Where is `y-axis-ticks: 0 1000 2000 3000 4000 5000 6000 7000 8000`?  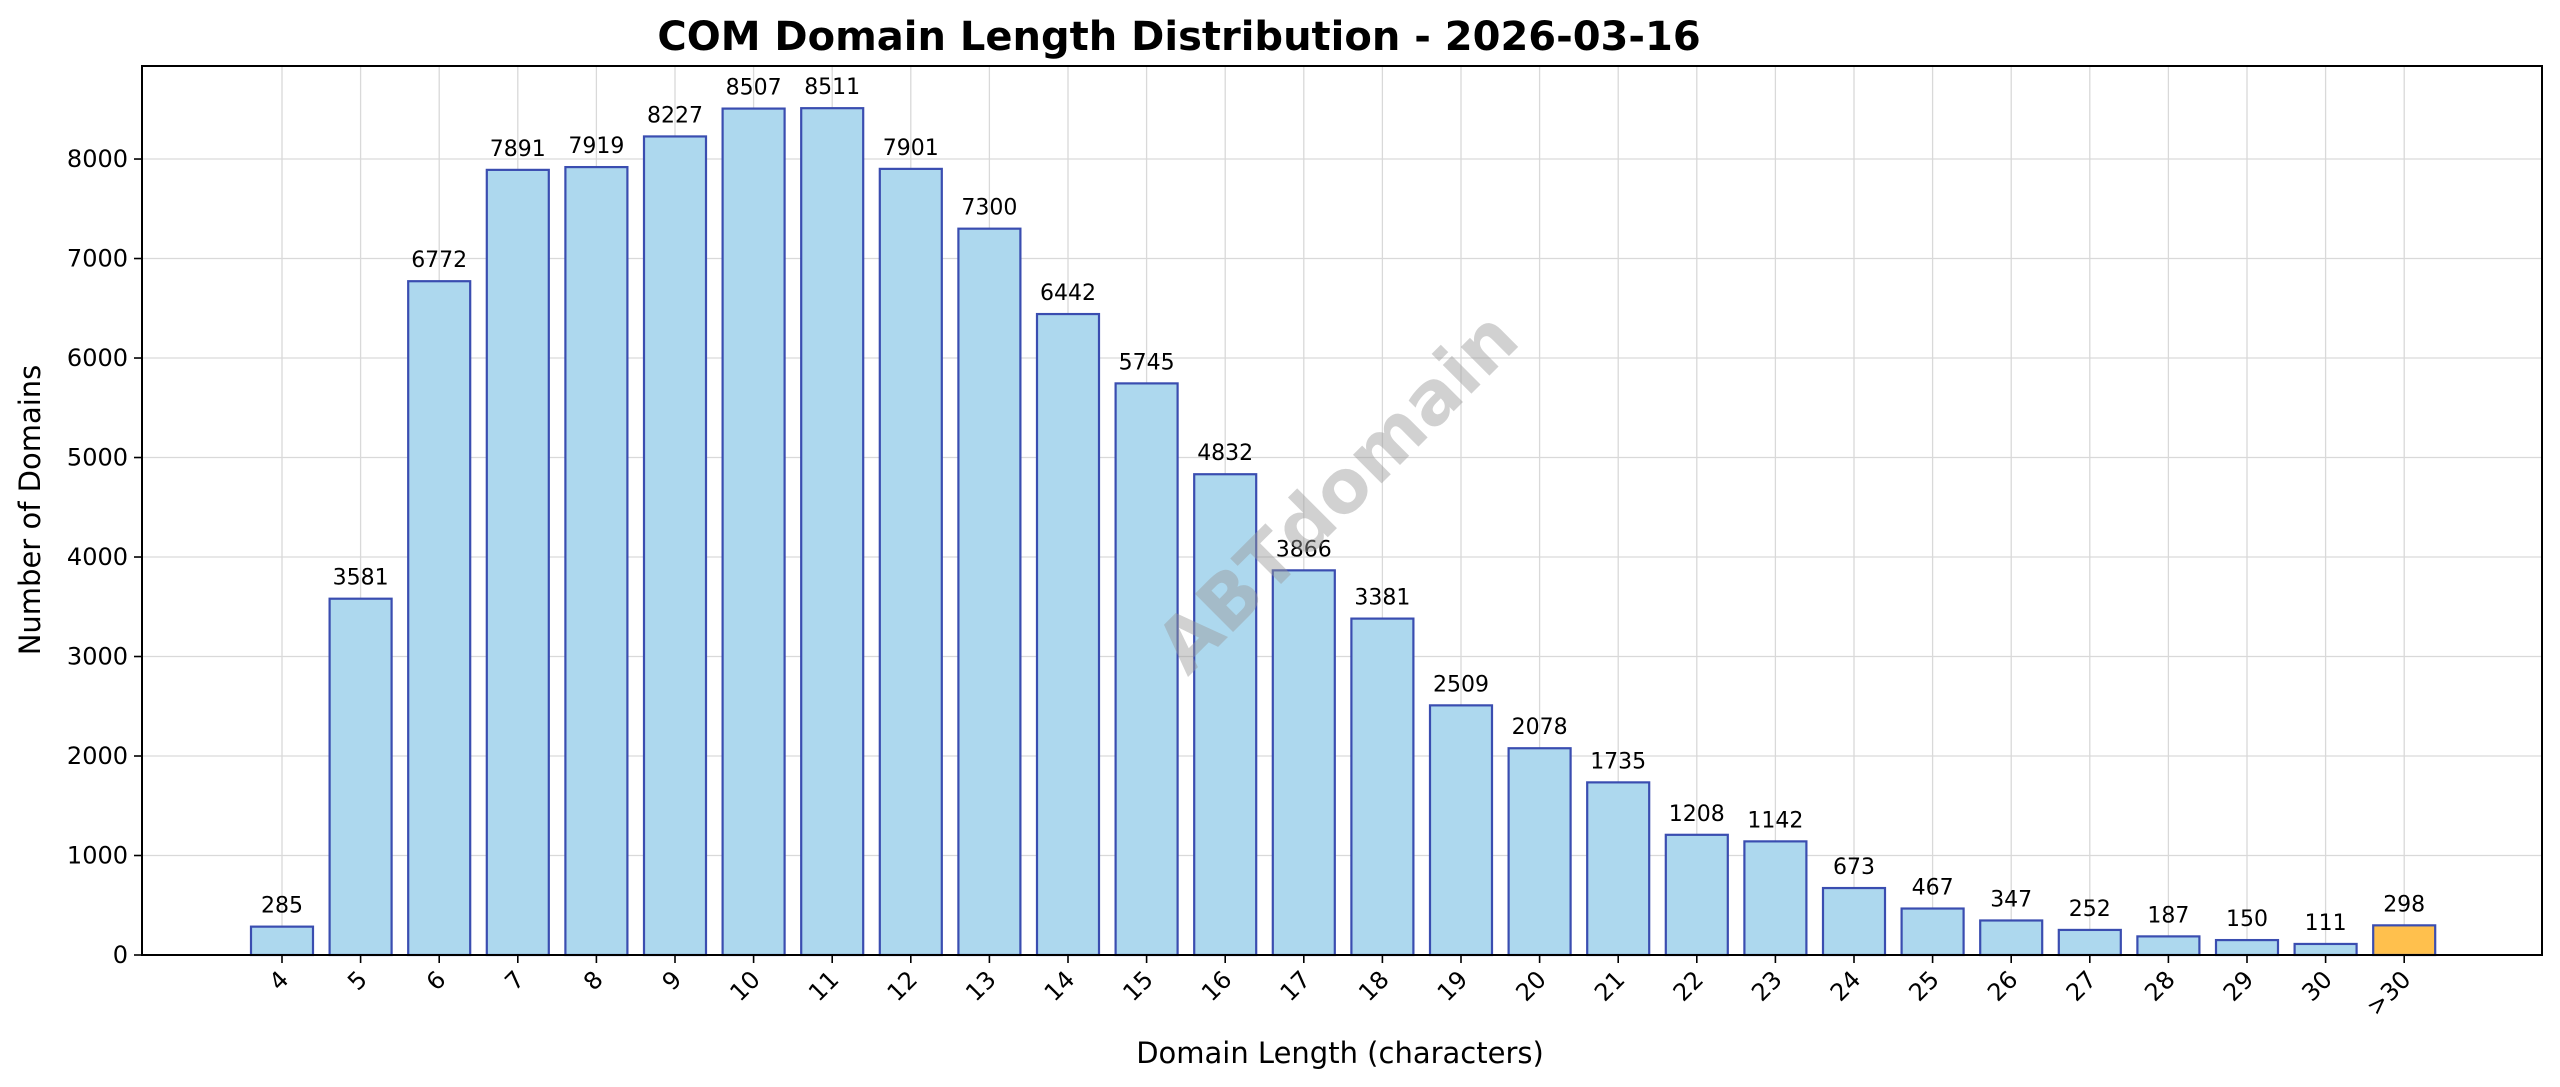 y-axis-ticks: 0 1000 2000 3000 4000 5000 6000 7000 8000 is located at coordinates (104, 557).